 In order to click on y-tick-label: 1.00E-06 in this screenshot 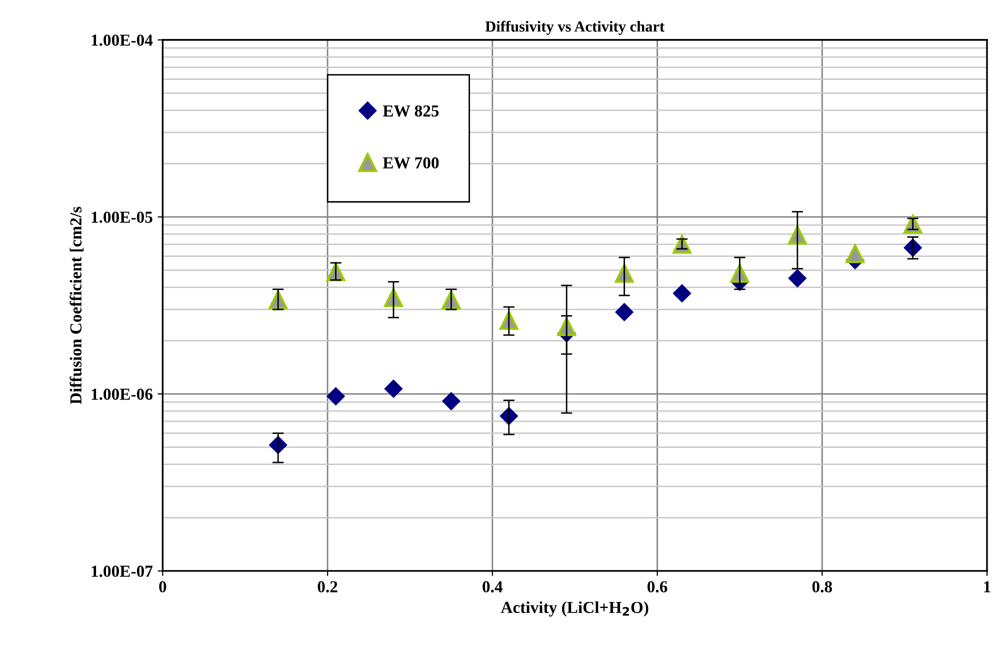, I will do `click(122, 394)`.